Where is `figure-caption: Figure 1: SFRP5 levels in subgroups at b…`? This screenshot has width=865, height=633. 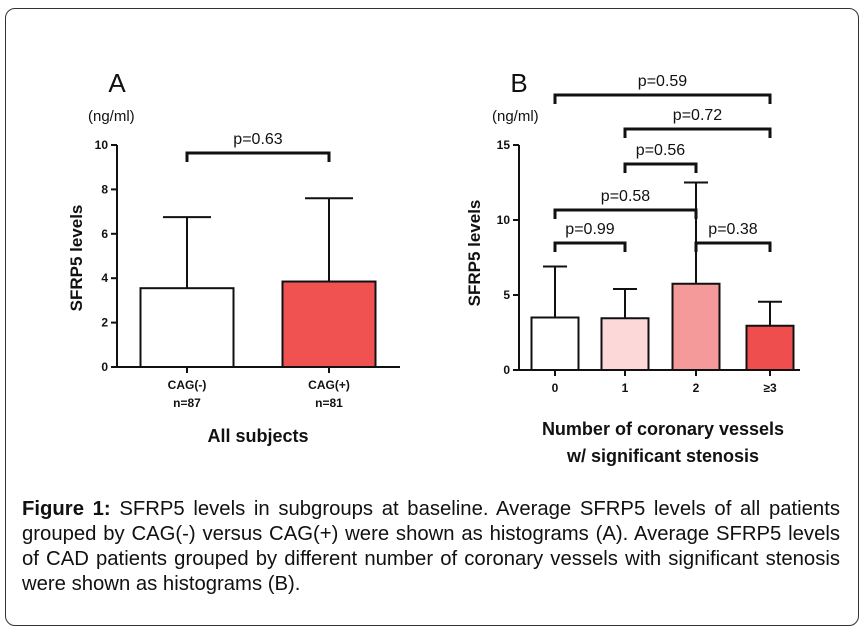
figure-caption: Figure 1: SFRP5 levels in subgroups at b… is located at coordinates (431, 547).